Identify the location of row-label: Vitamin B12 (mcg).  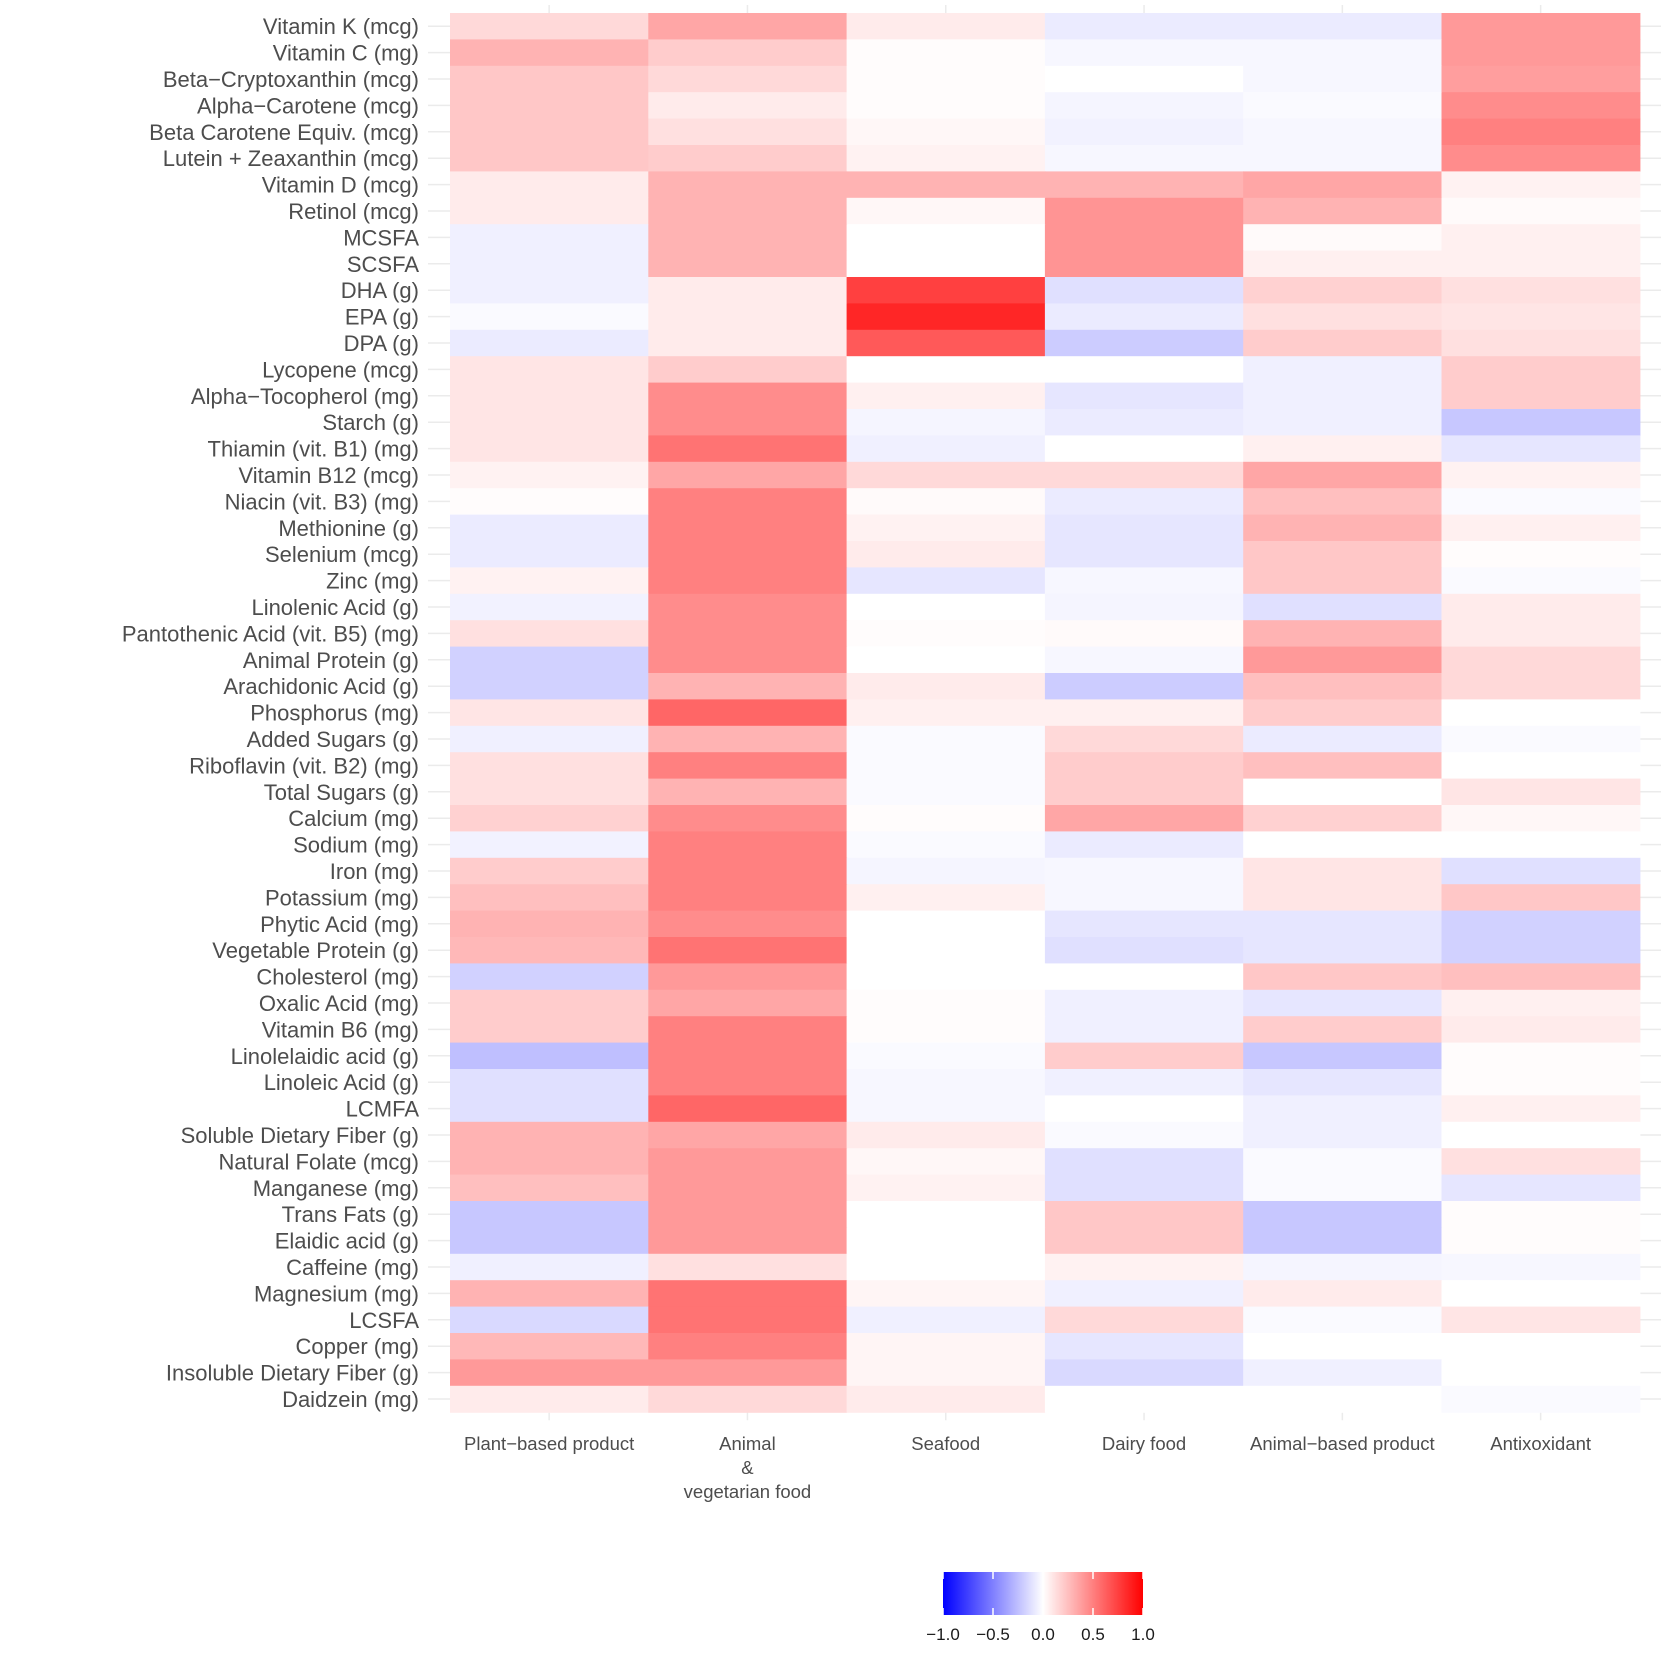
(328, 475).